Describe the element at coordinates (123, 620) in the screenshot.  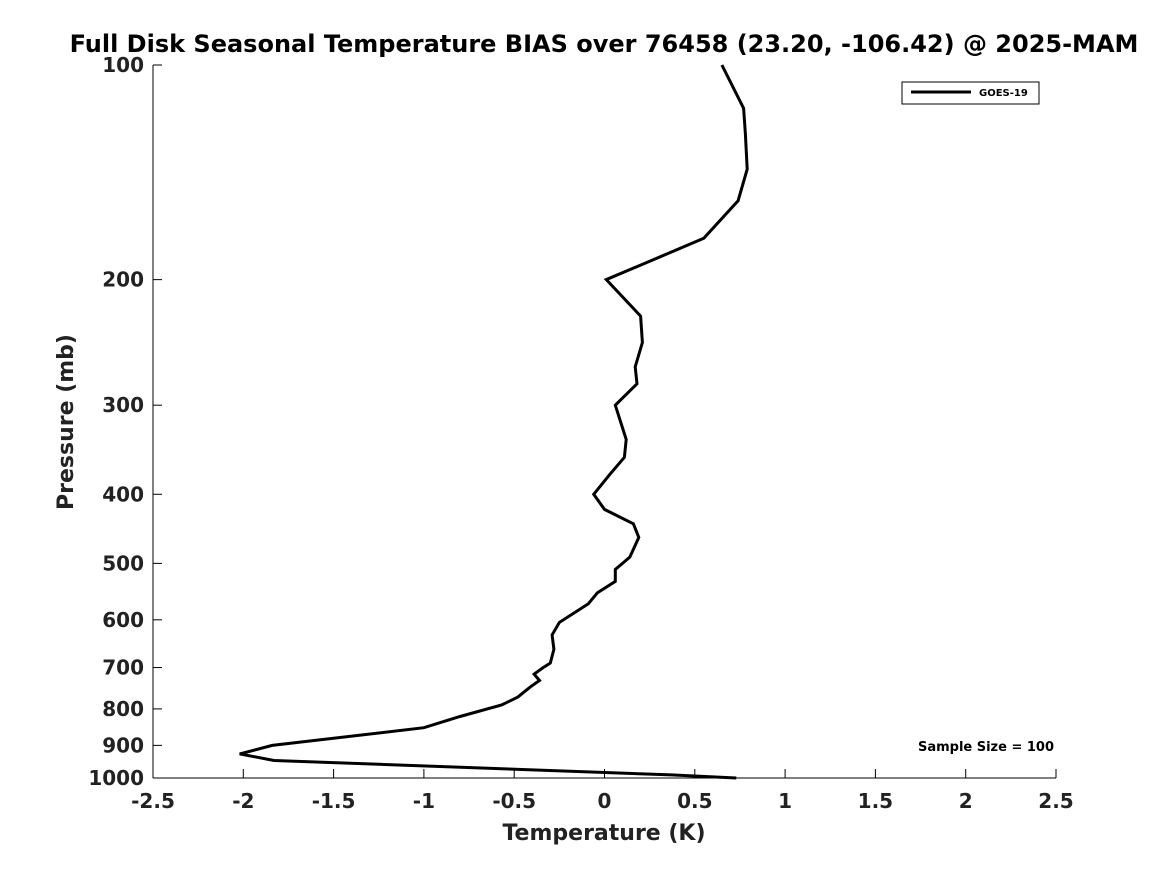
I see `y-tick-label: 600` at that location.